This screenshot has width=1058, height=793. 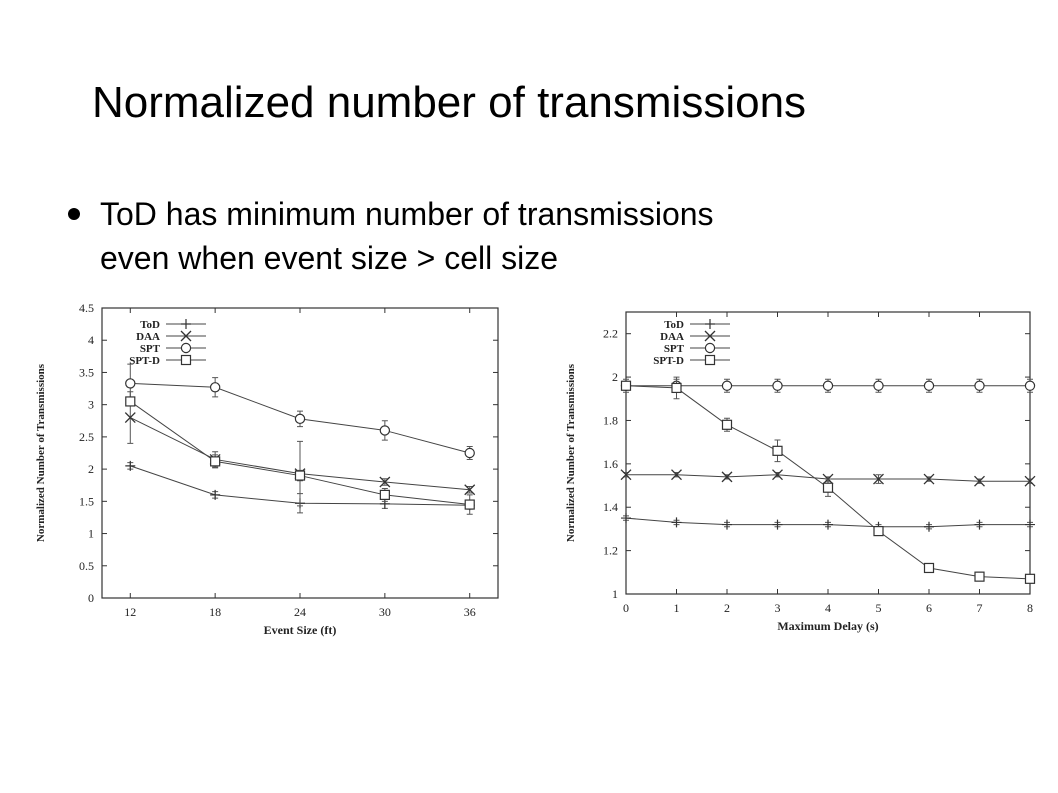 What do you see at coordinates (827, 626) in the screenshot?
I see `x-axis-label: Maximum Delay (s)` at bounding box center [827, 626].